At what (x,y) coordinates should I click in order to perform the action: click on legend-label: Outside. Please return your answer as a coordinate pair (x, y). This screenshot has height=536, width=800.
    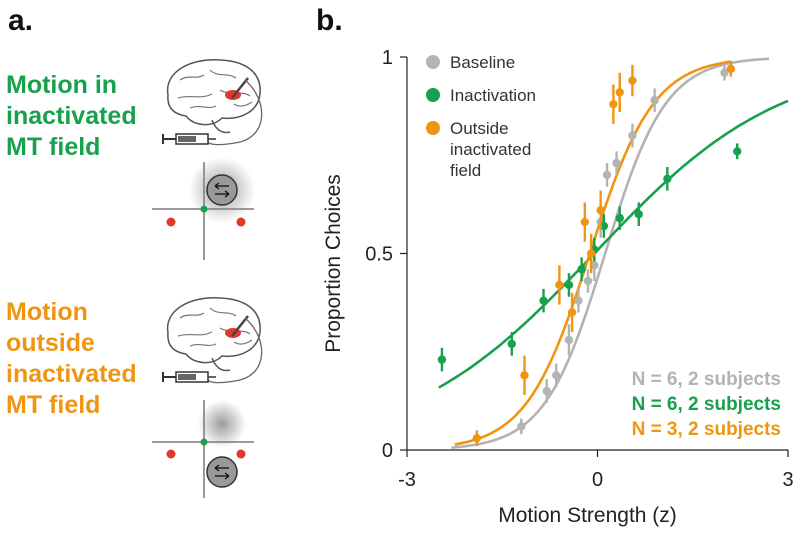
    Looking at the image, I should click on (479, 128).